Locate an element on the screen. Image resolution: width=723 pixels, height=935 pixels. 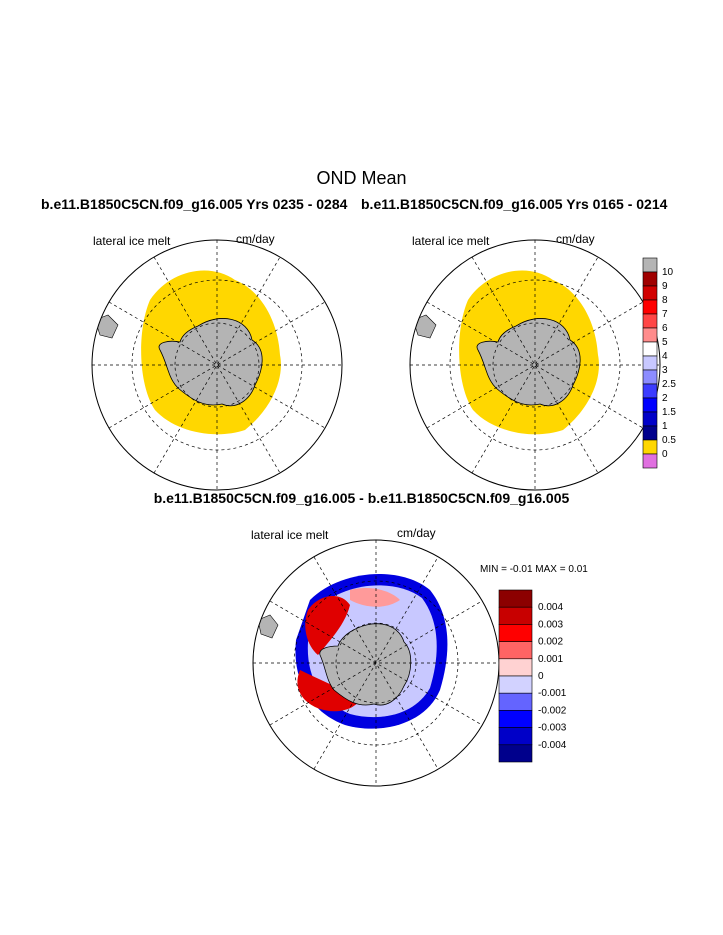
top-right-units-label: cm/day is located at coordinates (575, 239).